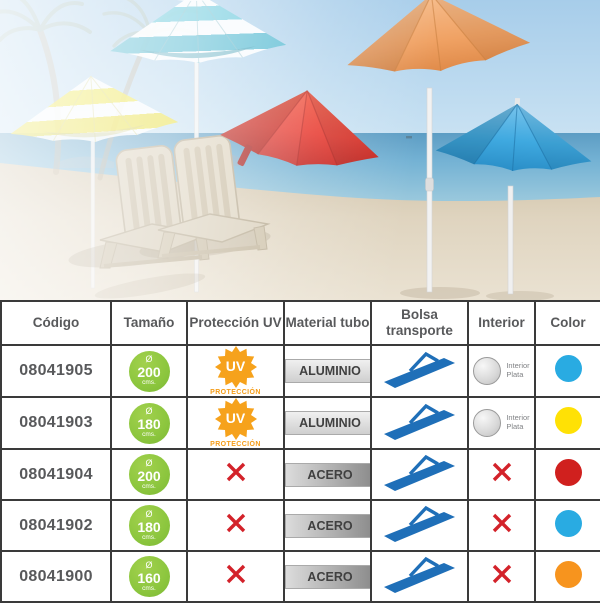 This screenshot has height=603, width=600. I want to click on header-tamano: Tamaño, so click(149, 323).